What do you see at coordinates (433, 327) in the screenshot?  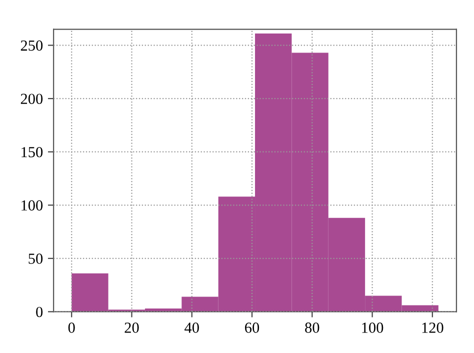 I see `x-tick-label: 120` at bounding box center [433, 327].